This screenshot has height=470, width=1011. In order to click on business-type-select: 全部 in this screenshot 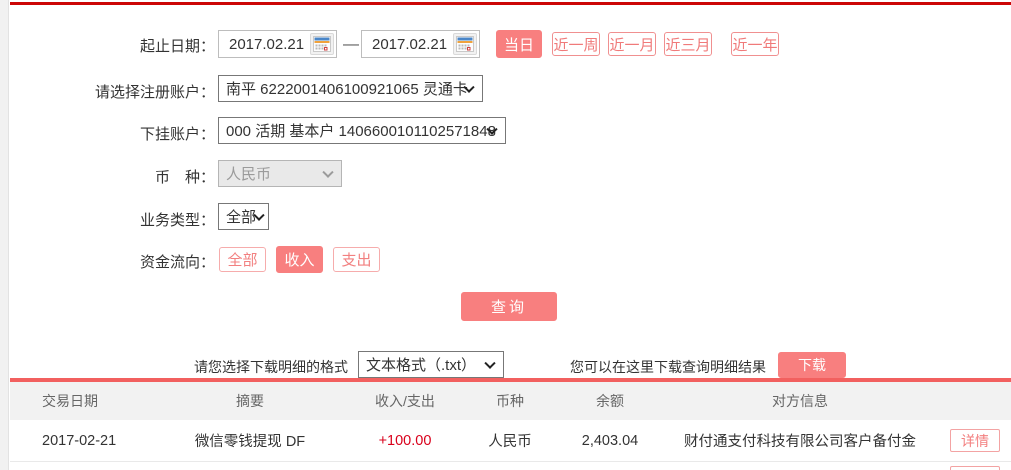, I will do `click(243, 216)`.